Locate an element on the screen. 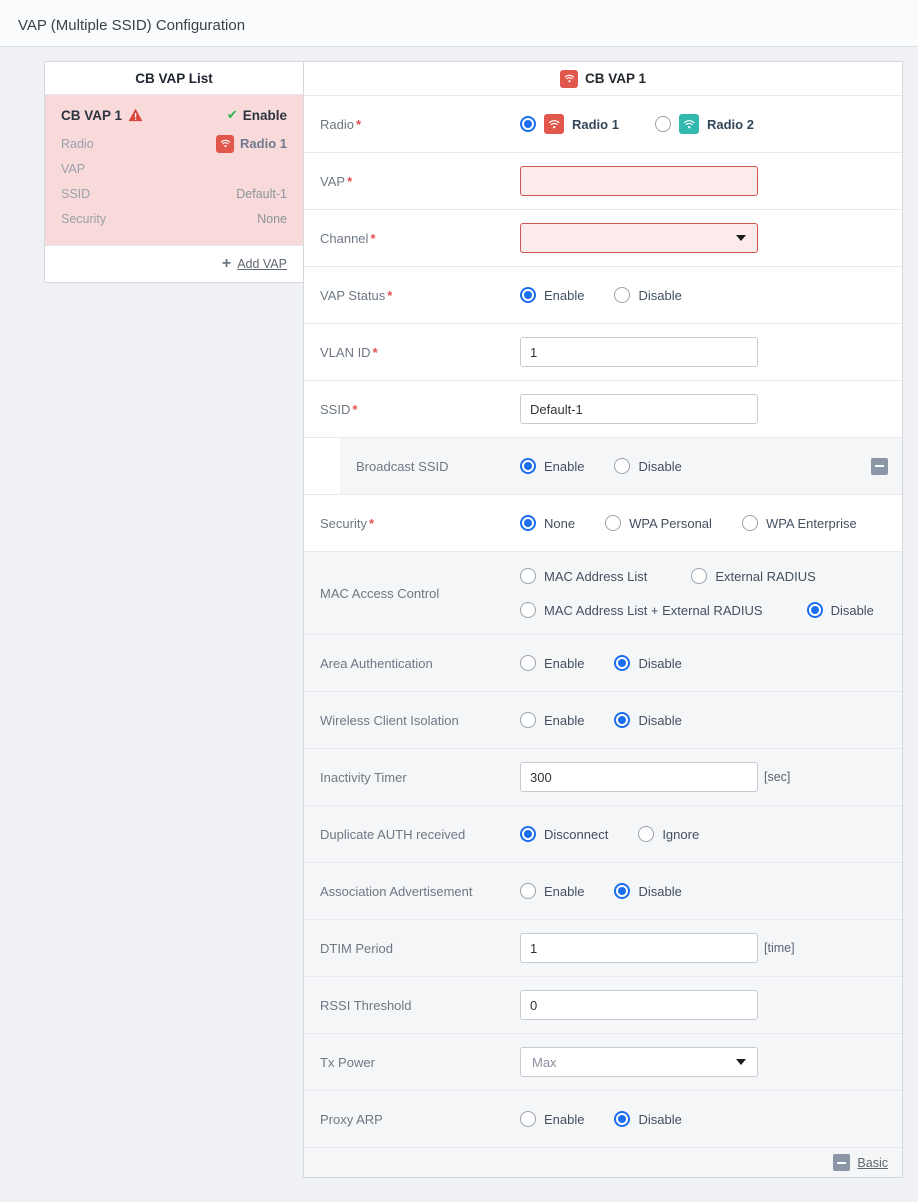  field-label: RSSI Threshold is located at coordinates (366, 1005).